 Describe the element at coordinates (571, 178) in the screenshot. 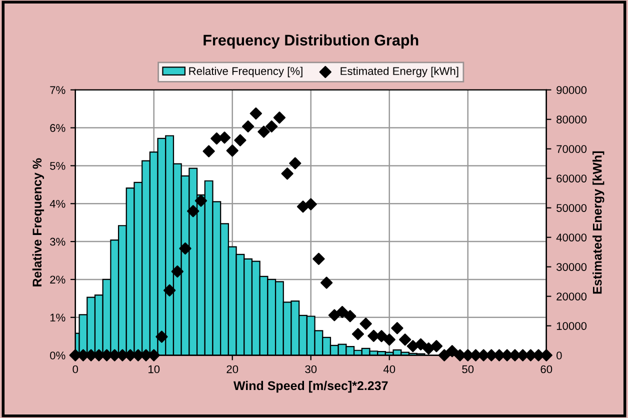

I see `y2-tick-label: 60000` at that location.